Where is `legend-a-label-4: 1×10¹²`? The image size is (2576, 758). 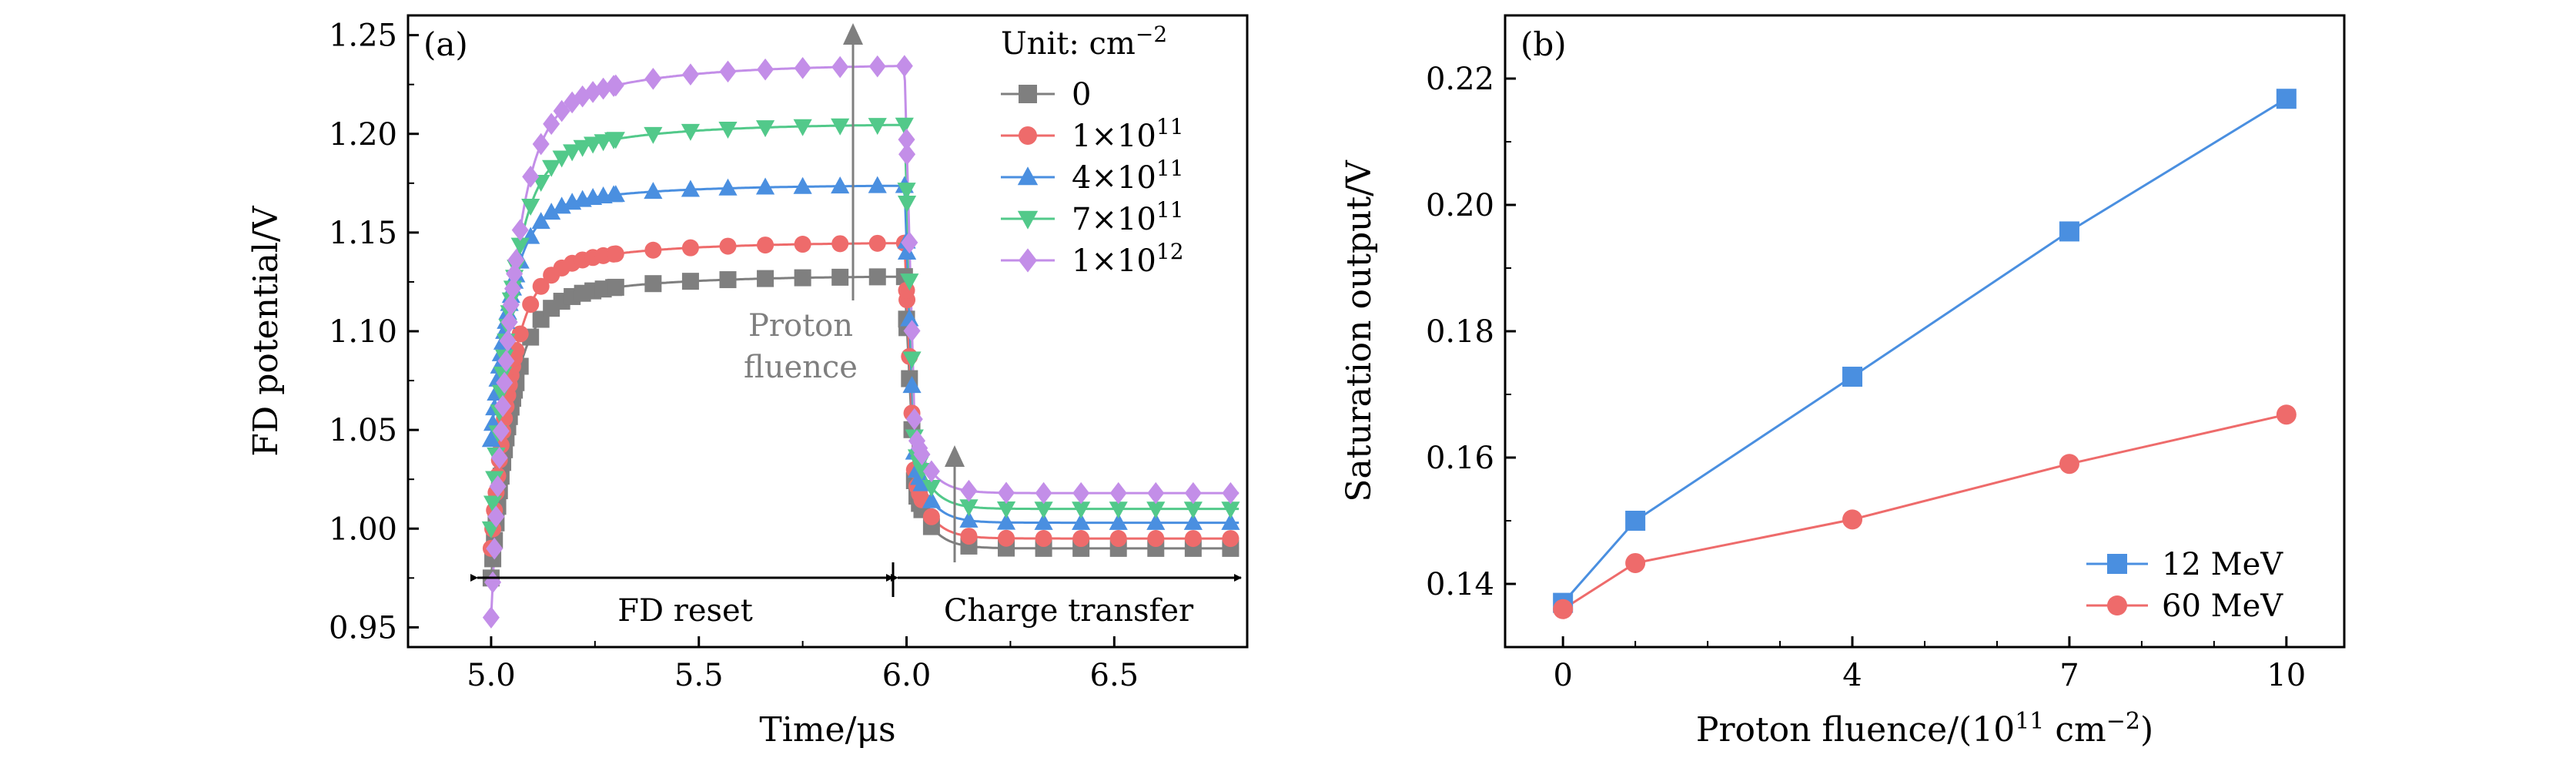 legend-a-label-4: 1×10¹² is located at coordinates (1128, 259).